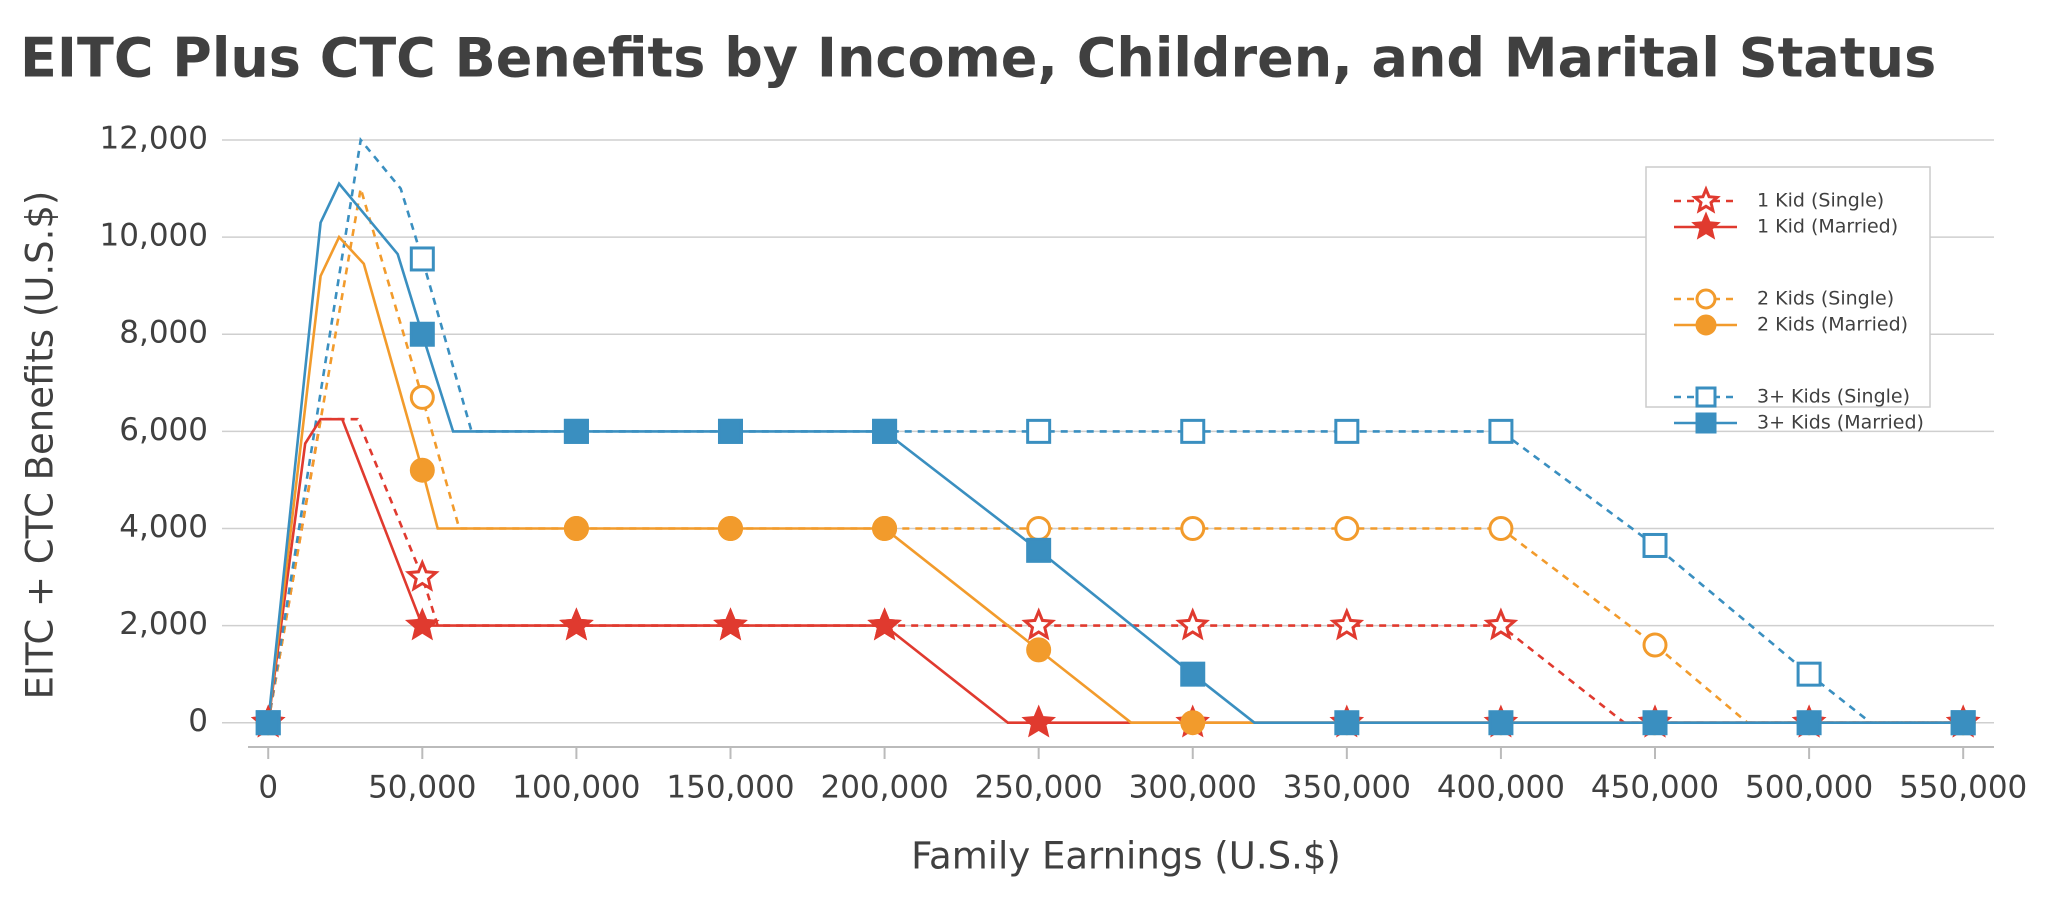 This screenshot has height=901, width=2048. Describe the element at coordinates (1840, 423) in the screenshot. I see `legend-label: 3+ Kids (Married)` at that location.